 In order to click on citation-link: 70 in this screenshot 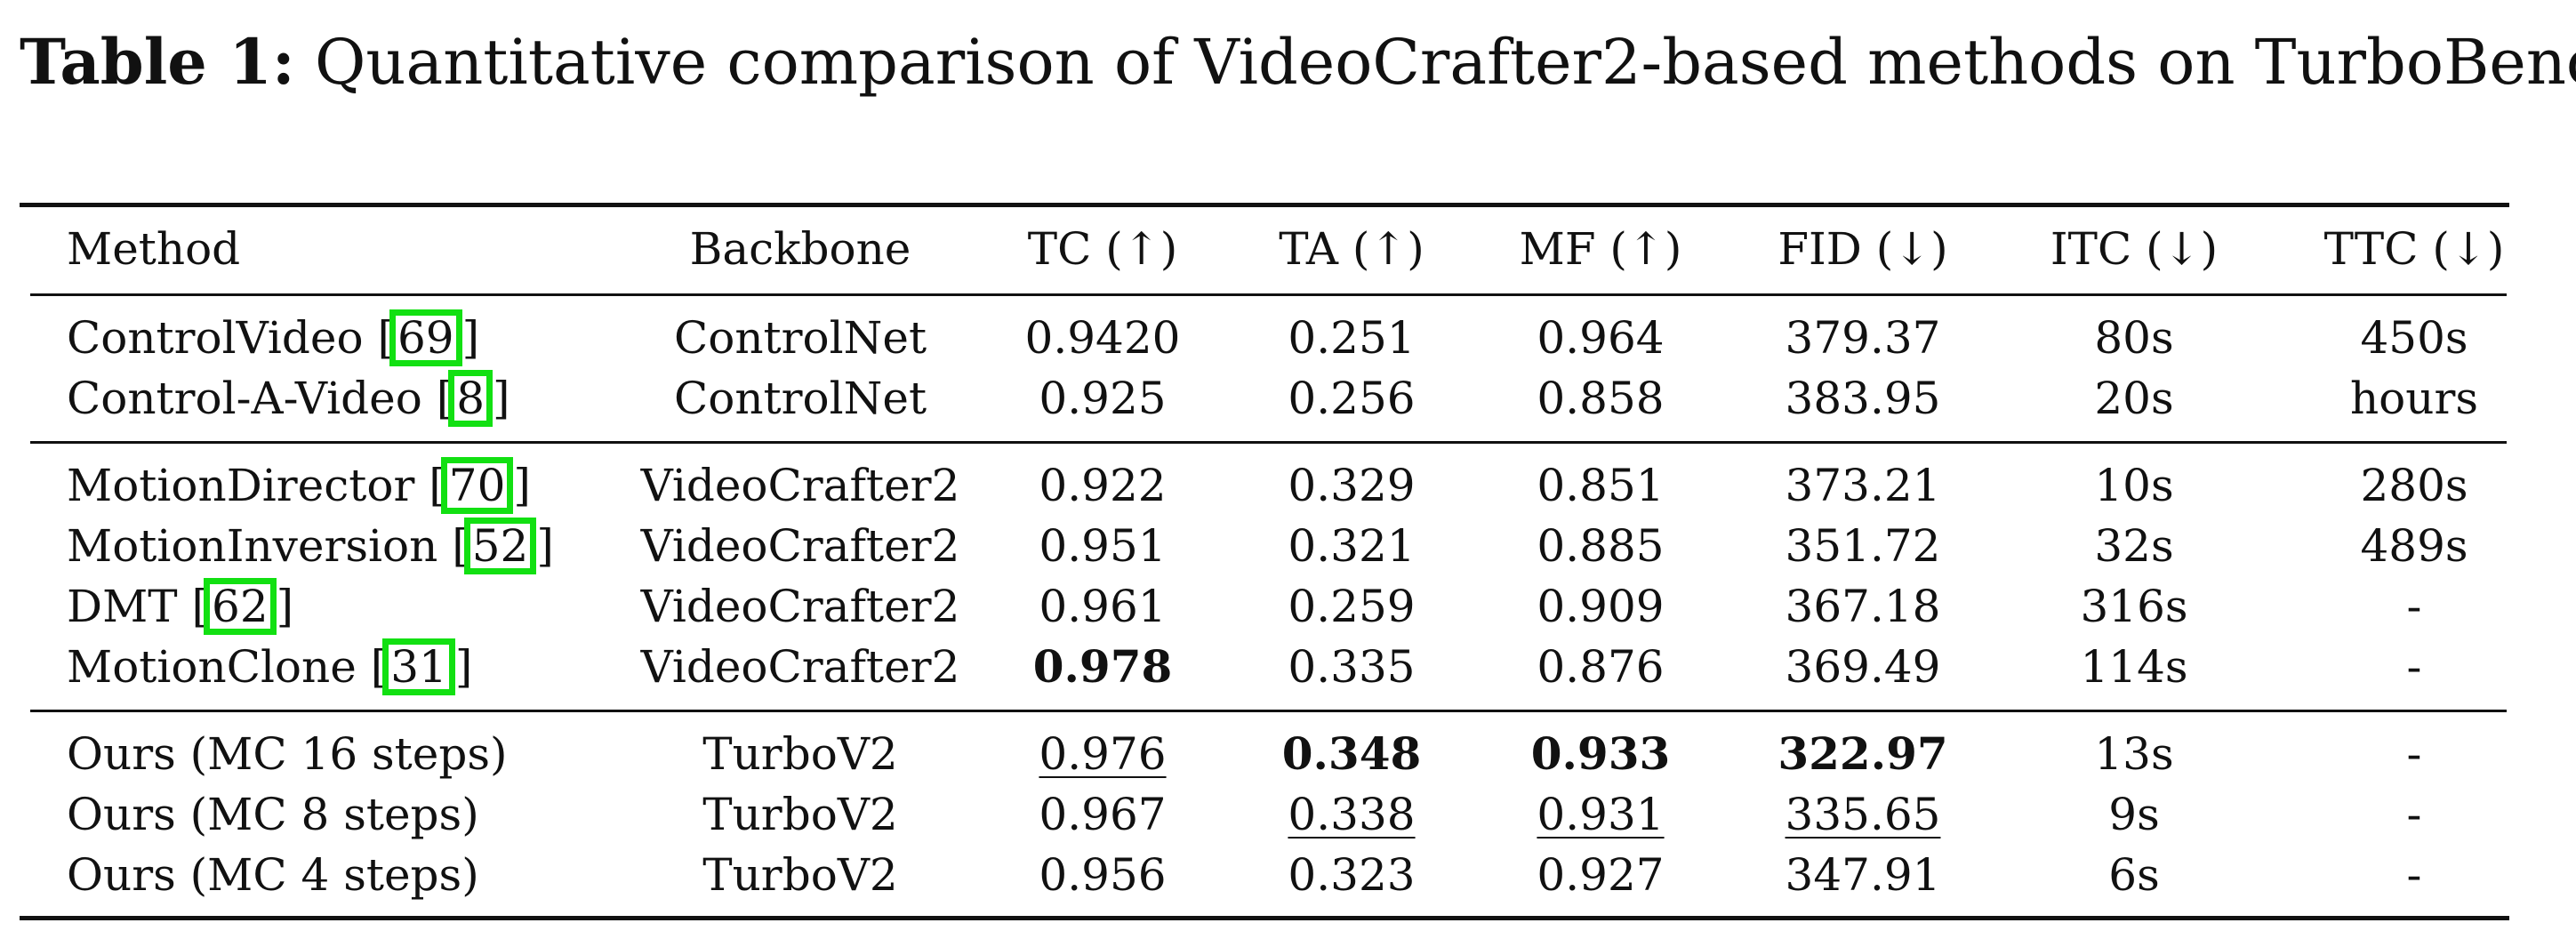, I will do `click(477, 485)`.